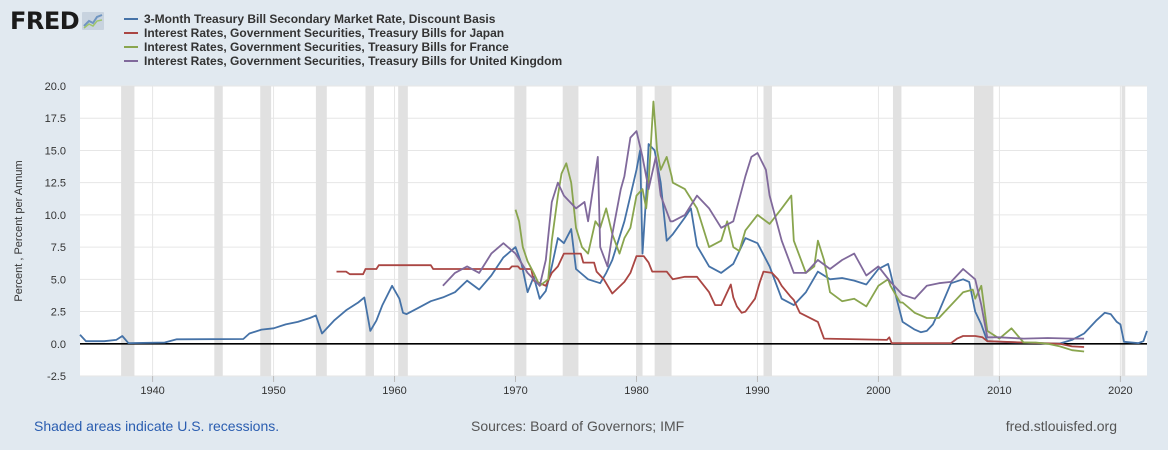 The image size is (1168, 450). What do you see at coordinates (515, 391) in the screenshot?
I see `x-tick-label: 1970` at bounding box center [515, 391].